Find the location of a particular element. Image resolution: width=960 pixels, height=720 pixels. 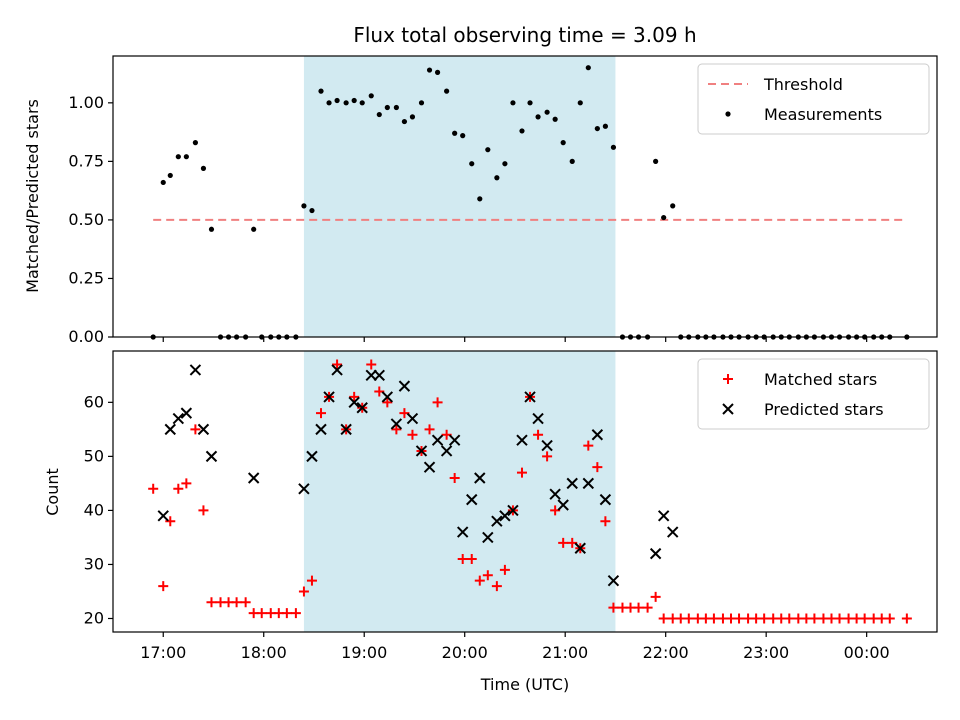

top-y-tick-label-4: 1.00 is located at coordinates (86, 102).